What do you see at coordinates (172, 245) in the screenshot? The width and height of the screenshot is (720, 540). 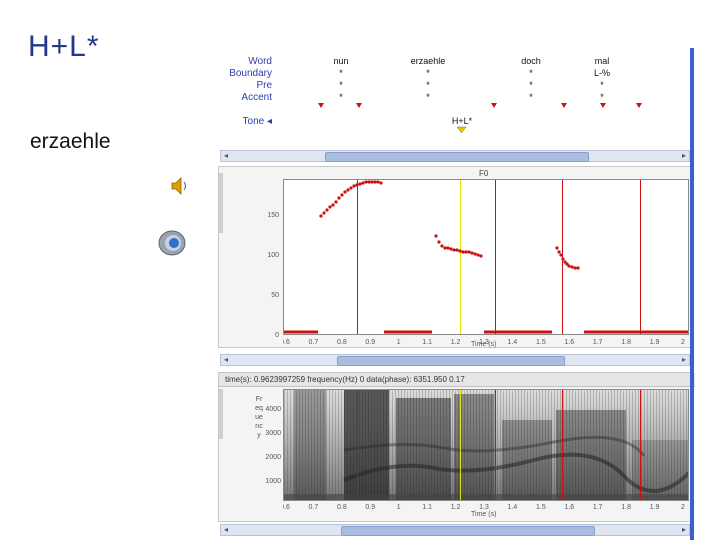 I see `speaker-large-icon` at bounding box center [172, 245].